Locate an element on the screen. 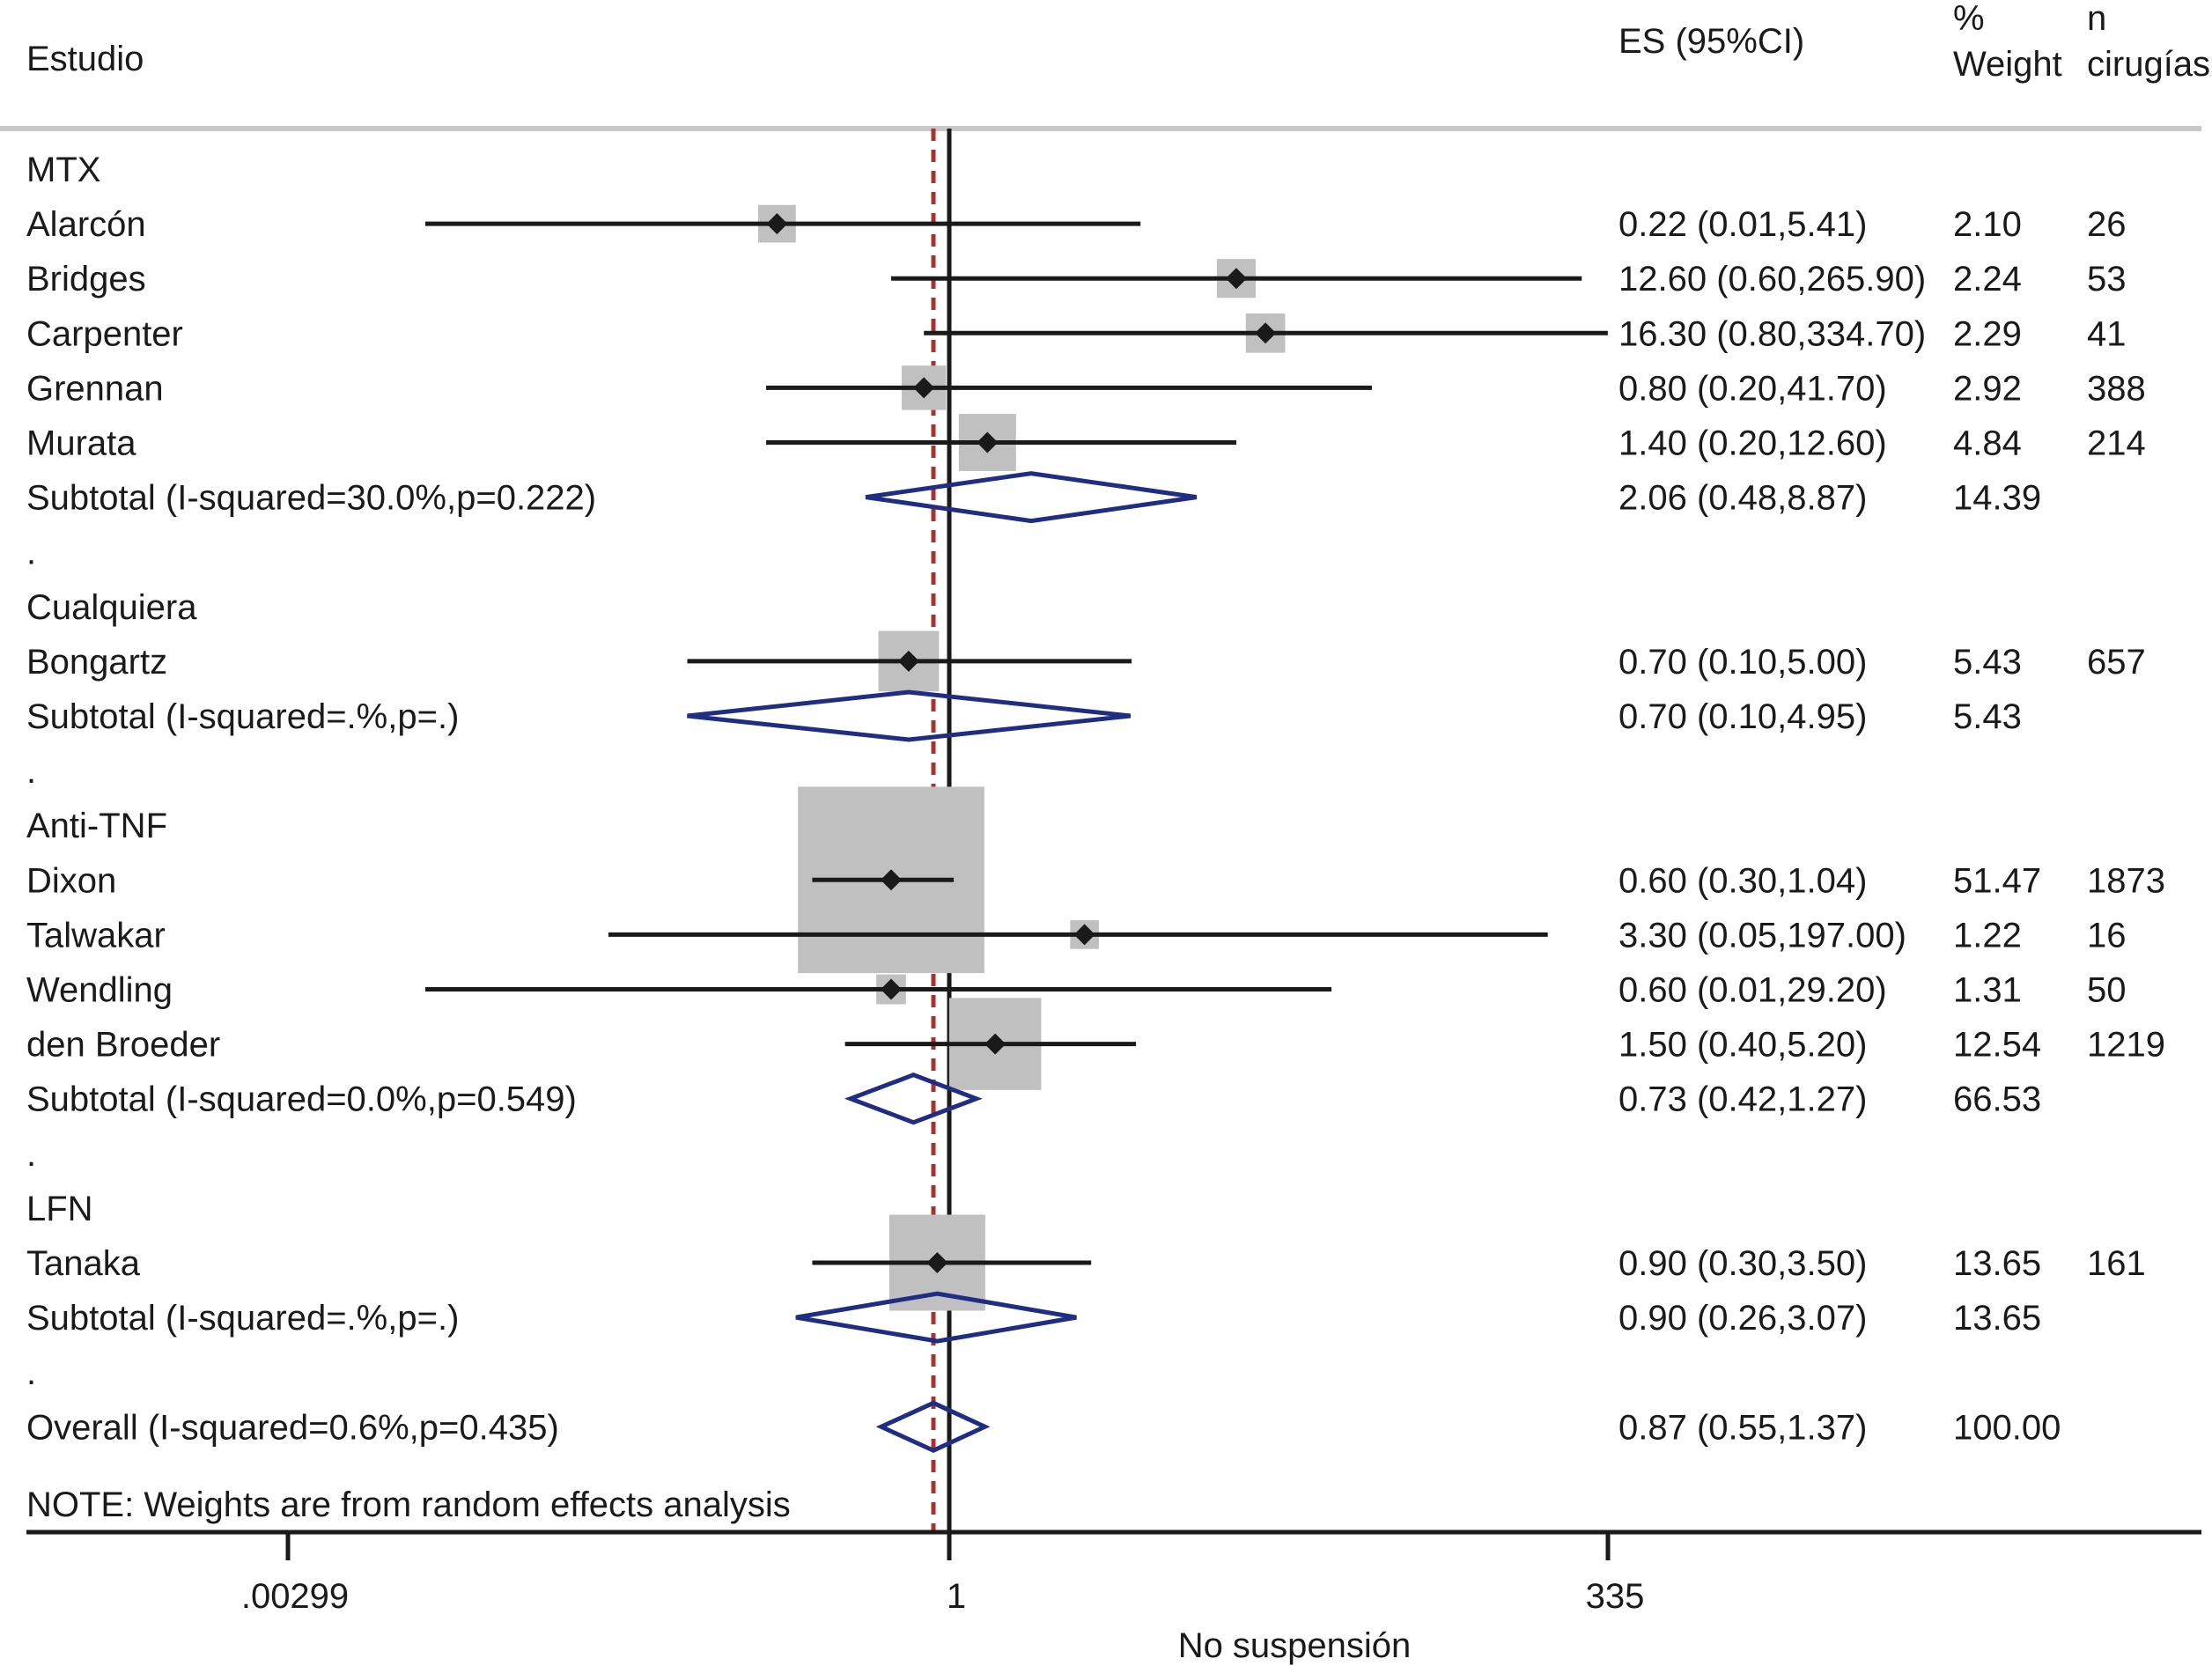  study-label: Wendling is located at coordinates (99, 990).